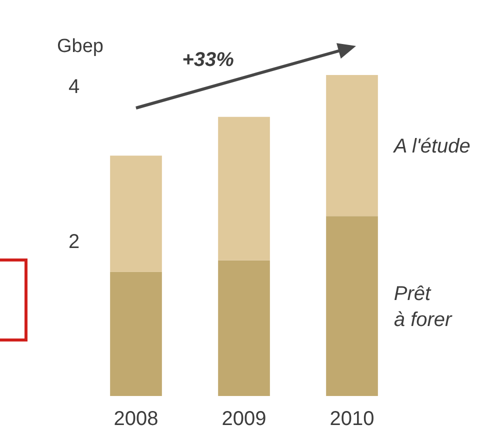 The image size is (489, 433). What do you see at coordinates (80, 46) in the screenshot?
I see `y-axis-title: Gbep` at bounding box center [80, 46].